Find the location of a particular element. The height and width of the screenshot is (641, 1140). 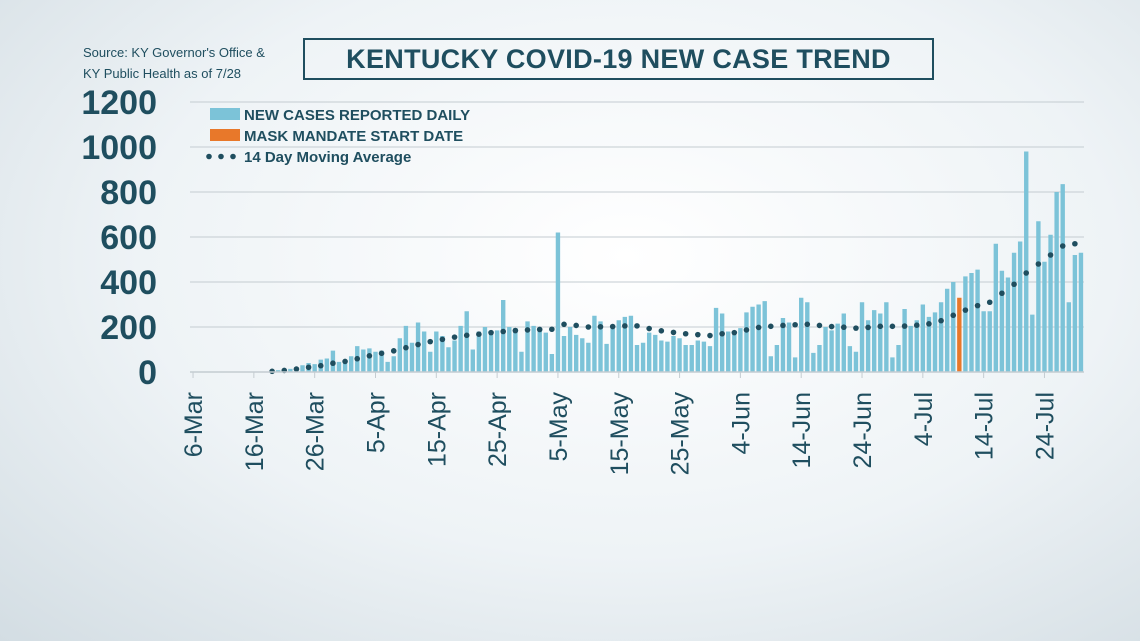

source-line-1: Source: KY Governor's Office & is located at coordinates (174, 52).